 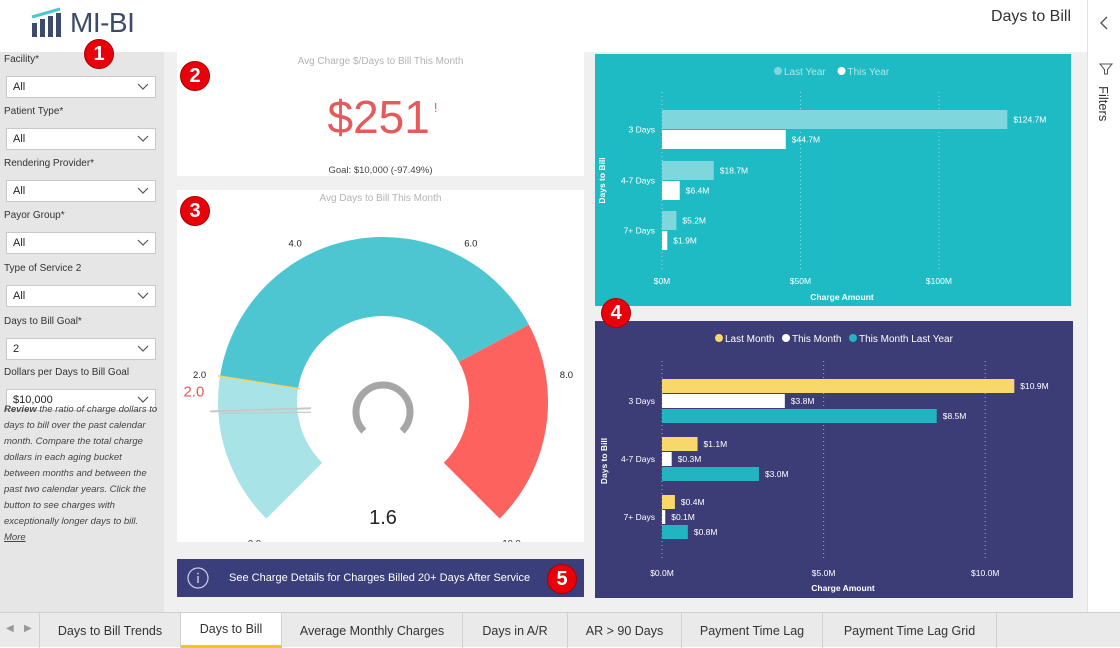 I want to click on page-tab: Payment Time Lag Grid, so click(x=910, y=630).